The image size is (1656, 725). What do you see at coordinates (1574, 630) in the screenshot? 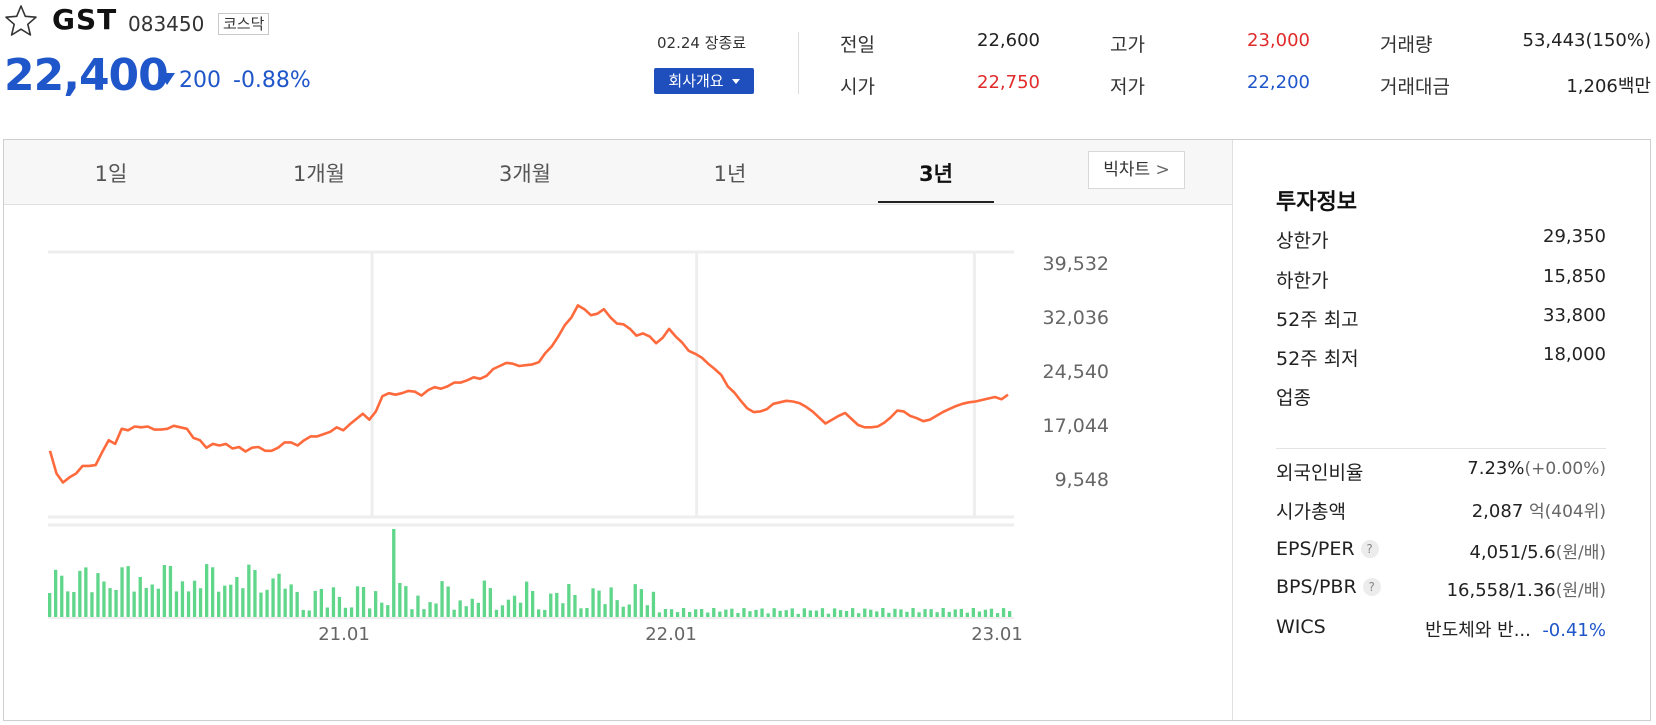
I see `wics-change: -0.41%` at bounding box center [1574, 630].